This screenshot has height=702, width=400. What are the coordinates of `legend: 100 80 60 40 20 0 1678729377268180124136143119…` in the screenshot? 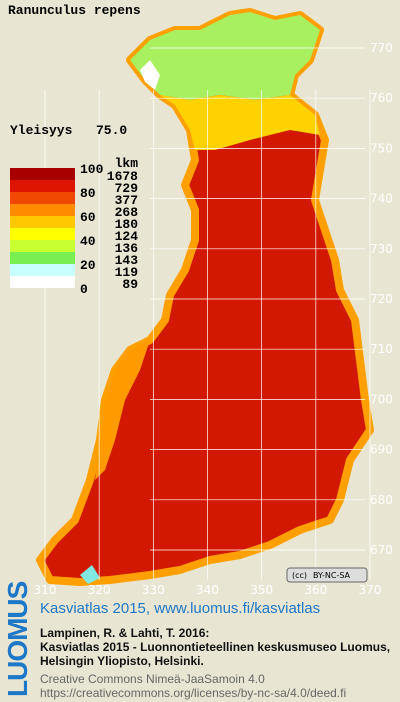 It's located at (74, 229).